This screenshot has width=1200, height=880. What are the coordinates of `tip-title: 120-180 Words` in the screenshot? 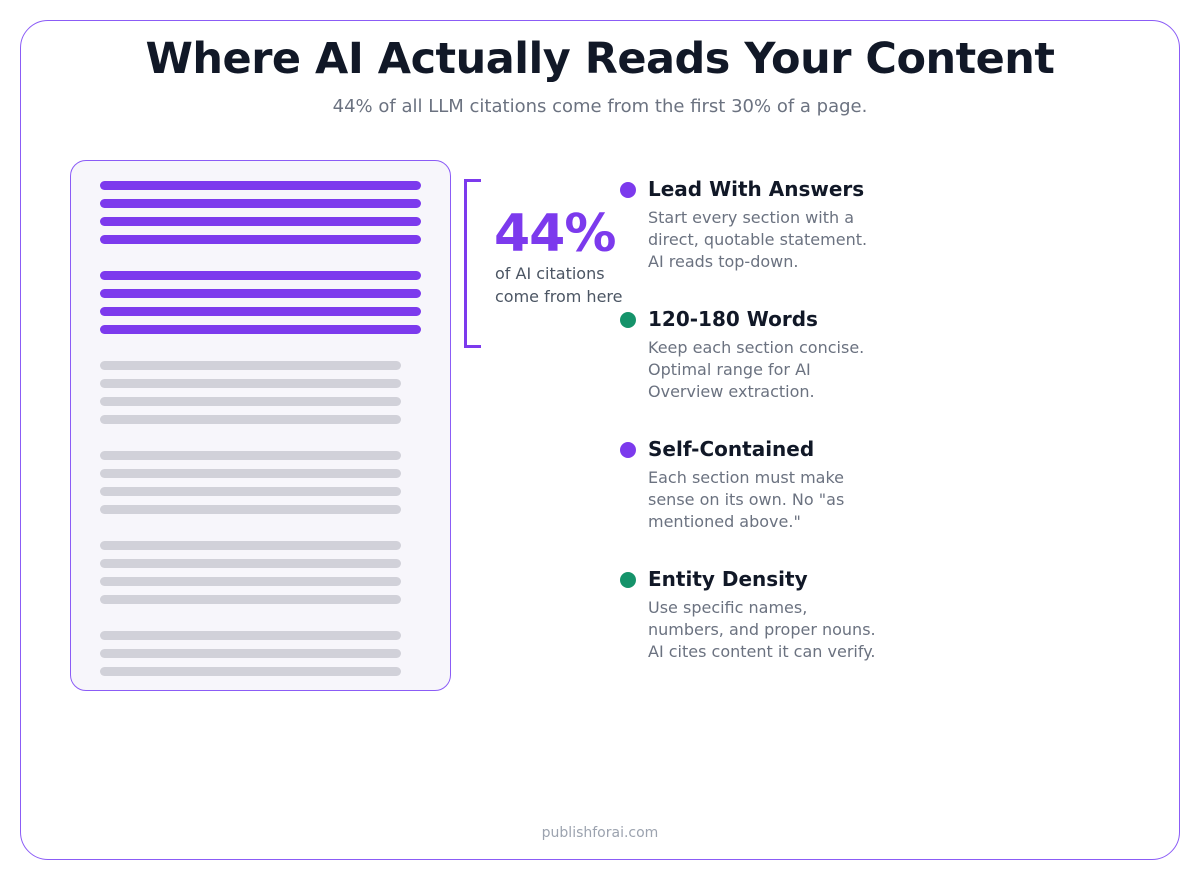 It's located at (733, 319).